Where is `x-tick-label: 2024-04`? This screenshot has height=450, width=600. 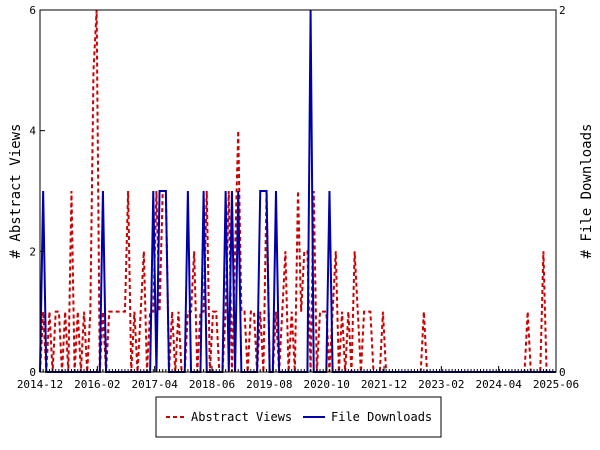 x-tick-label: 2024-04 is located at coordinates (498, 384).